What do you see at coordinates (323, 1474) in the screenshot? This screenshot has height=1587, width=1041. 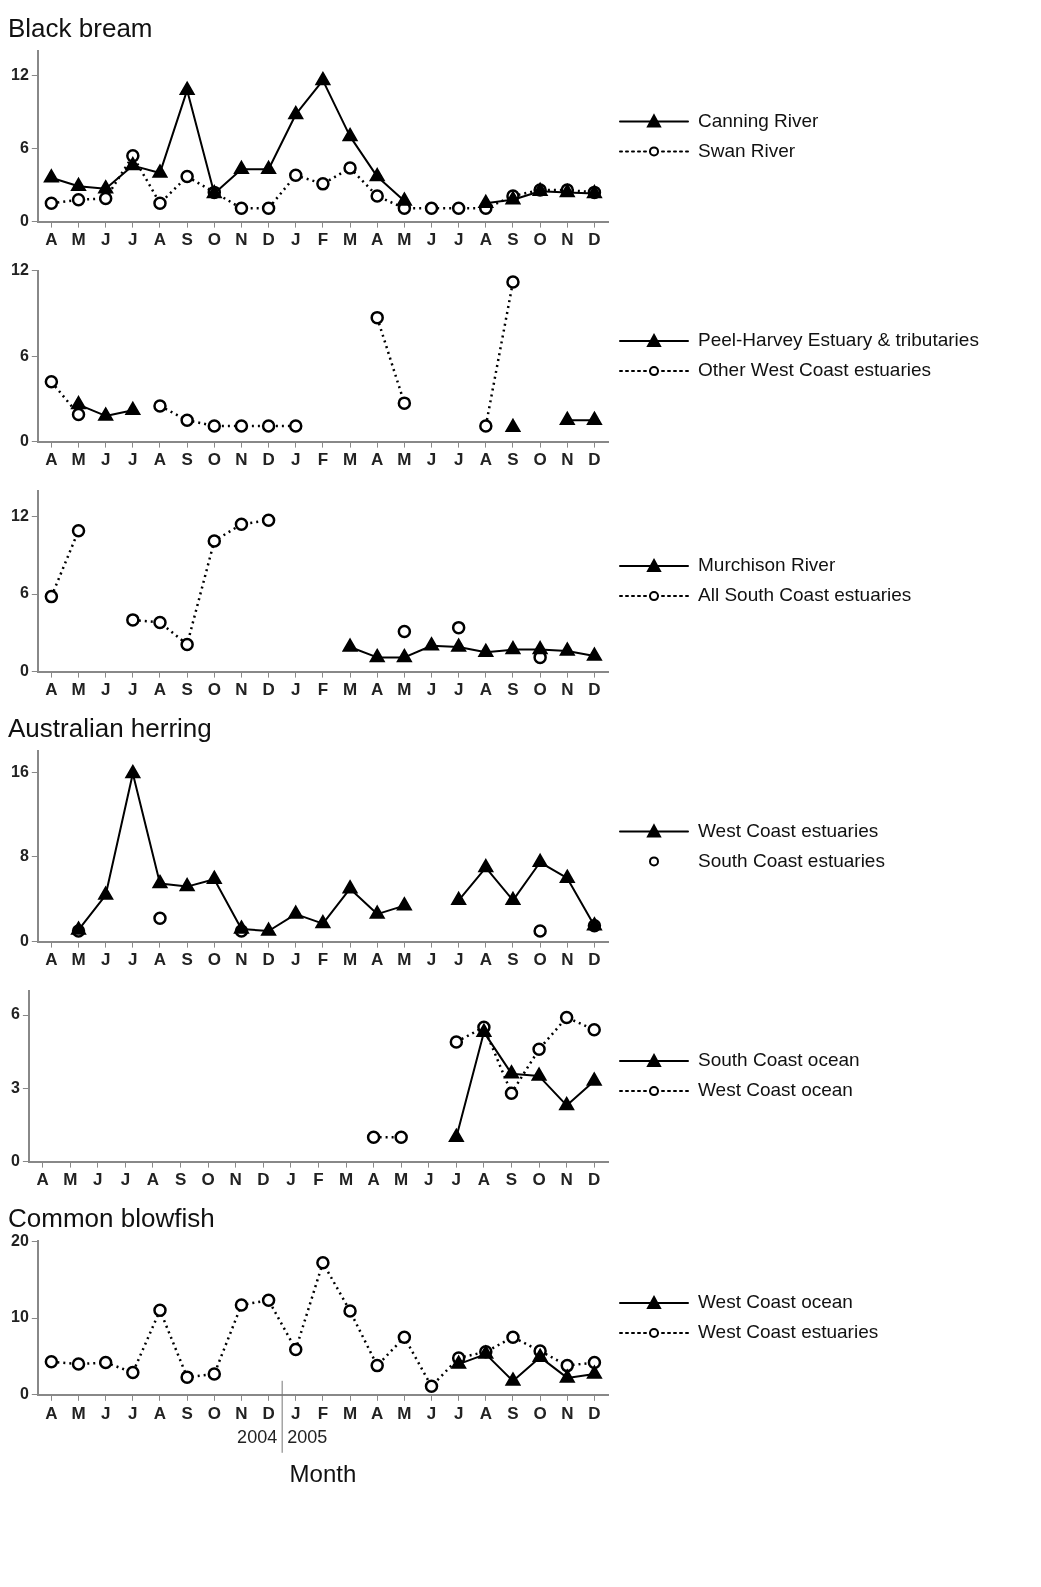 I see `x-axis-title: Month` at bounding box center [323, 1474].